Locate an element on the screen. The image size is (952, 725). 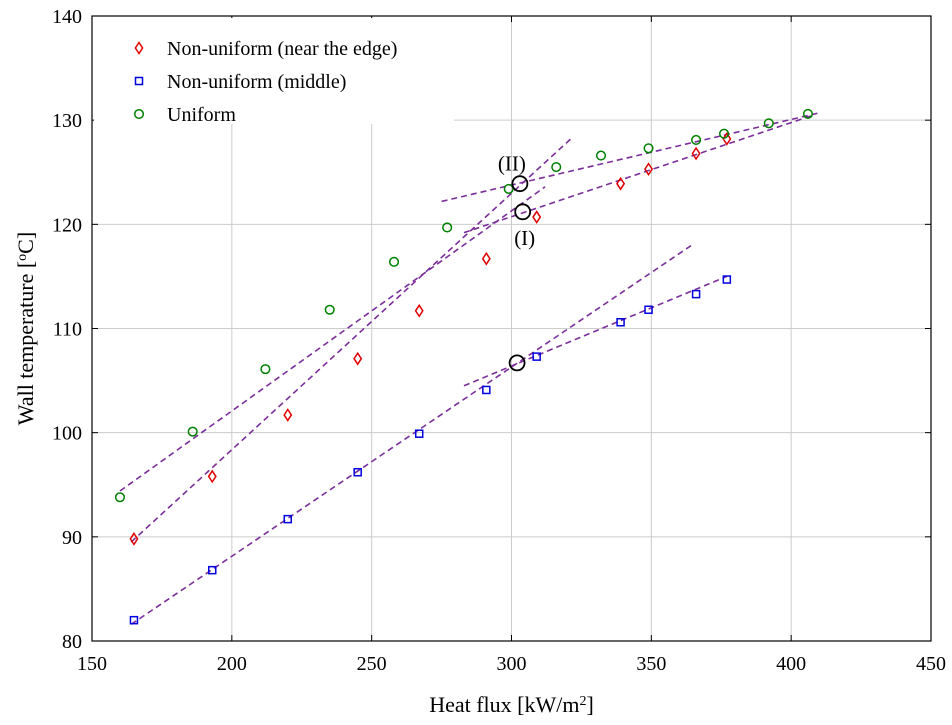
legend-label: Uniform is located at coordinates (201, 115).